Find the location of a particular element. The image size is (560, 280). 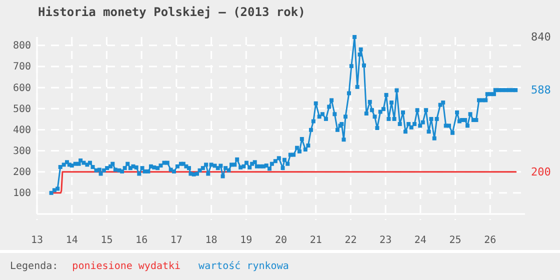

y-tick-label: 800 is located at coordinates (21, 46).